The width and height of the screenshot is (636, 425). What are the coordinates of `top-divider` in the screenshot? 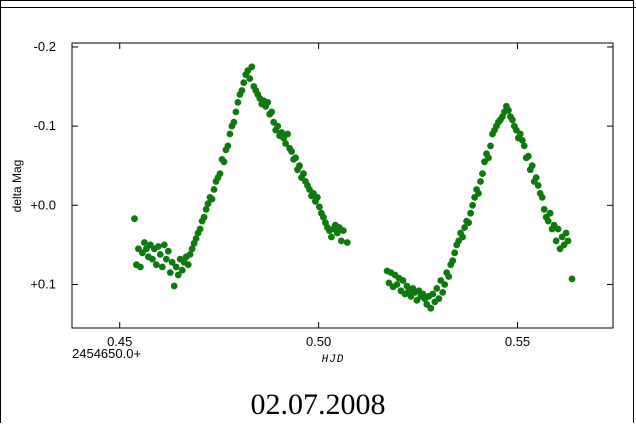 It's located at (318, 7).